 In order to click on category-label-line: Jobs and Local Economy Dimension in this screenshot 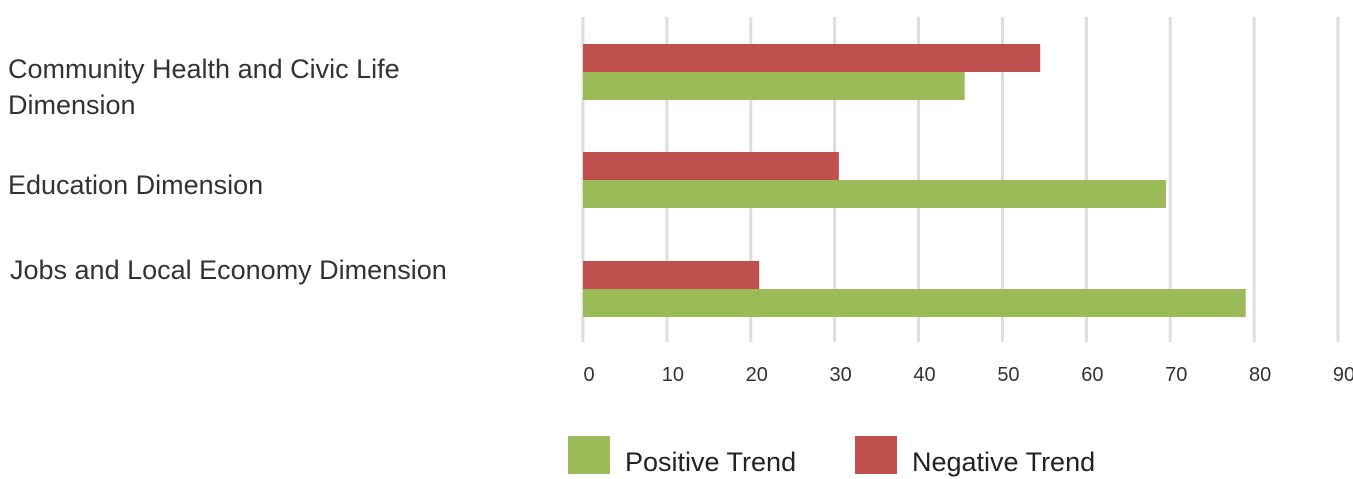, I will do `click(228, 270)`.